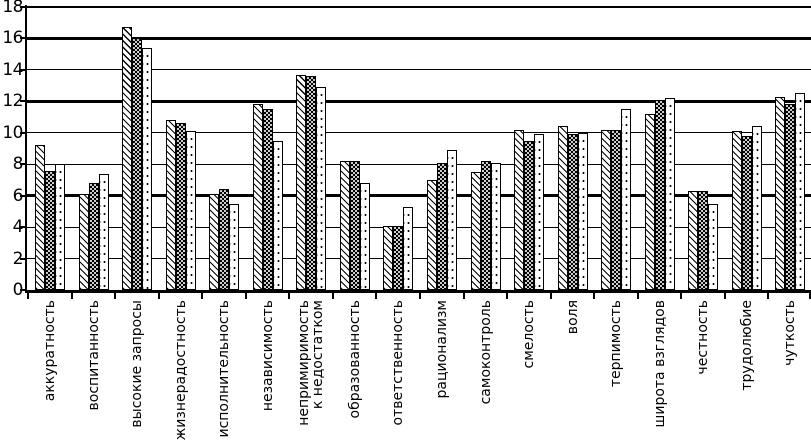 This screenshot has width=811, height=444. I want to click on y-axis-label-10: 10, so click(12, 132).